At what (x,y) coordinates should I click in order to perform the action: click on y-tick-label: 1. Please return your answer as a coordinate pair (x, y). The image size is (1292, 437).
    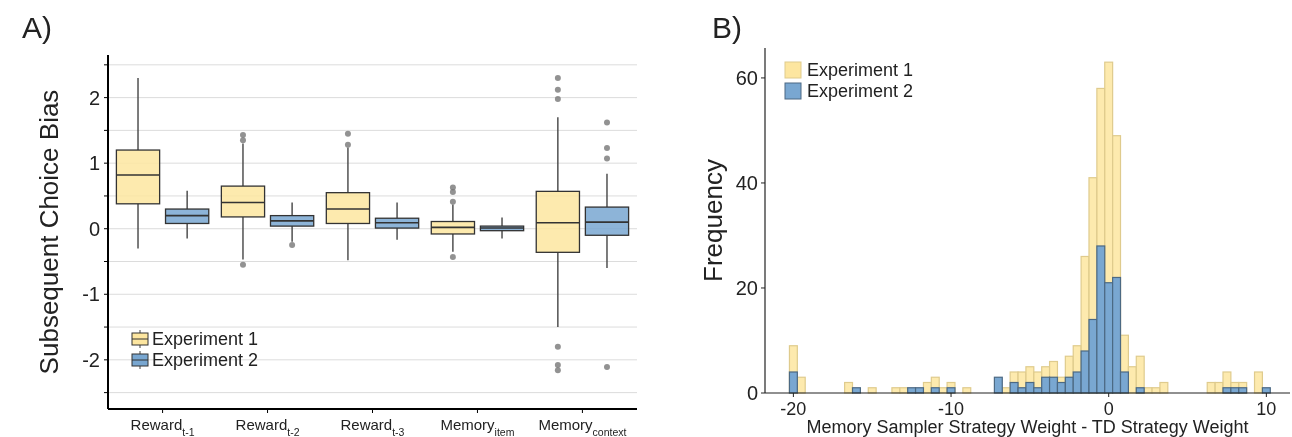
    Looking at the image, I should click on (94, 163).